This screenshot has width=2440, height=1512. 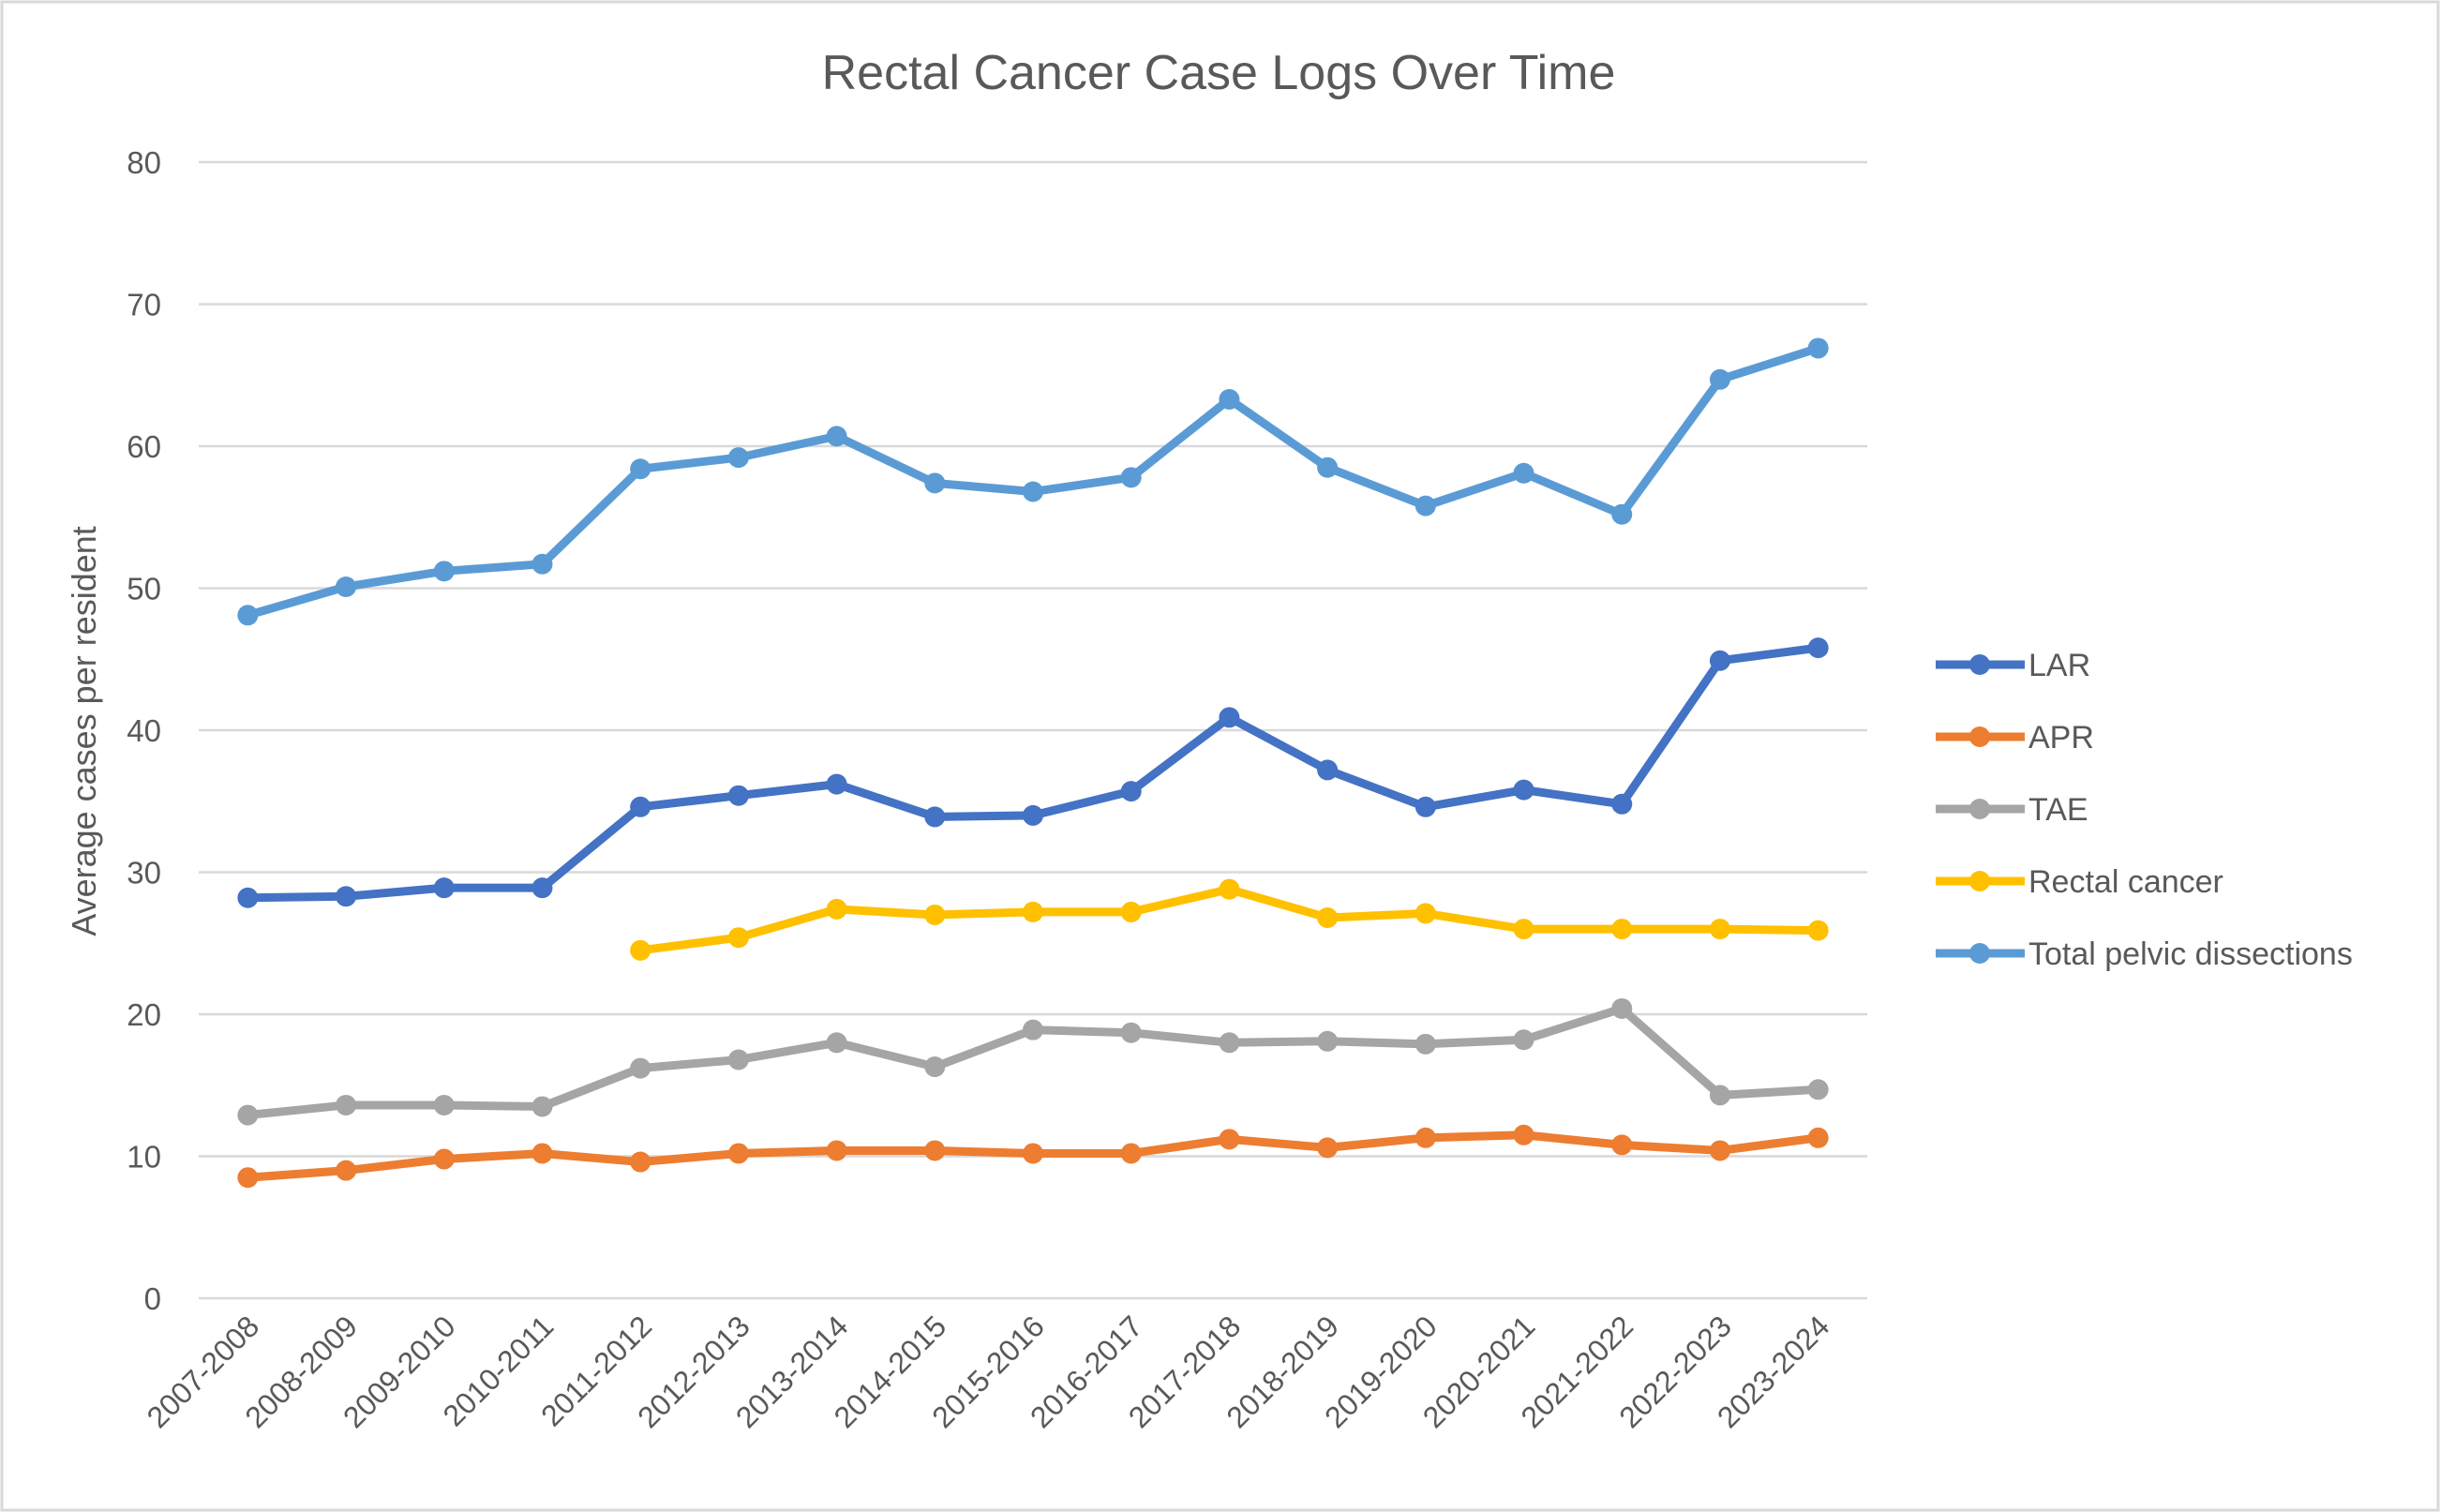 I want to click on series-total-pelvic-dissections, so click(x=1033, y=481).